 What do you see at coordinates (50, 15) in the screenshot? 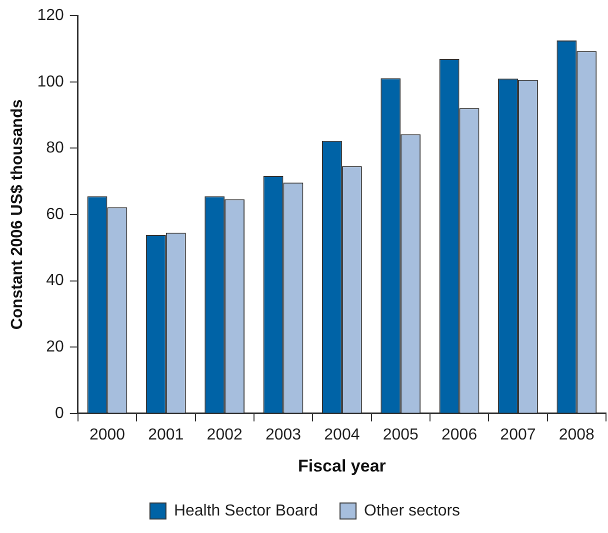
I see `y-tick-label: 120` at bounding box center [50, 15].